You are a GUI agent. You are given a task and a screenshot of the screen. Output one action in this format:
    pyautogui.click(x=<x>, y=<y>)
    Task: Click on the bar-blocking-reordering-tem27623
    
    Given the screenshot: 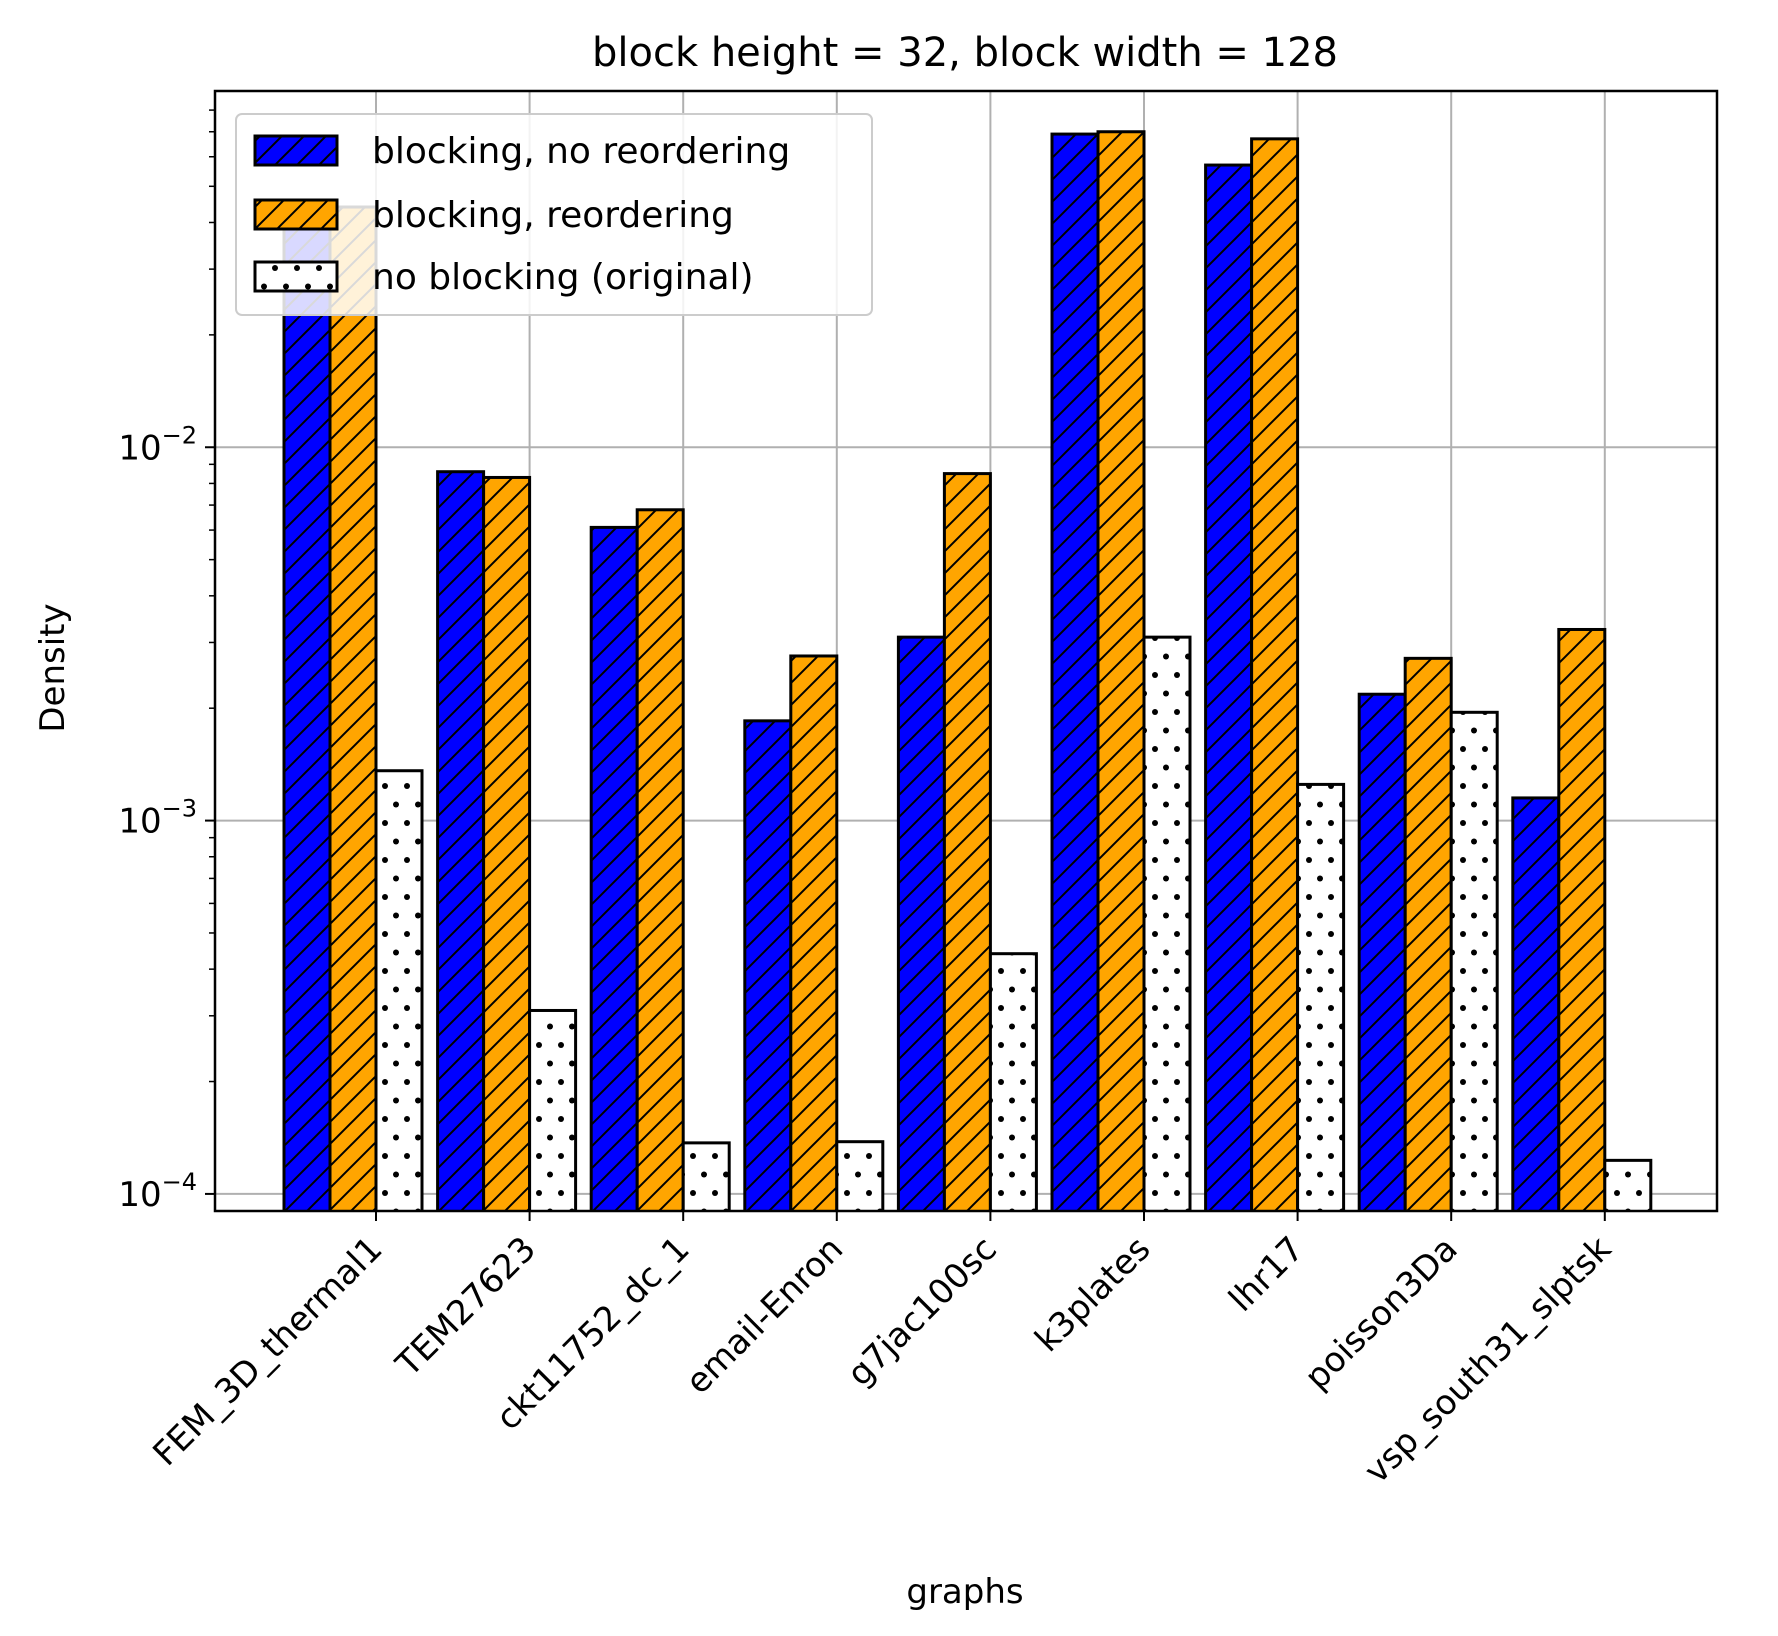 What is the action you would take?
    pyautogui.click(x=507, y=854)
    